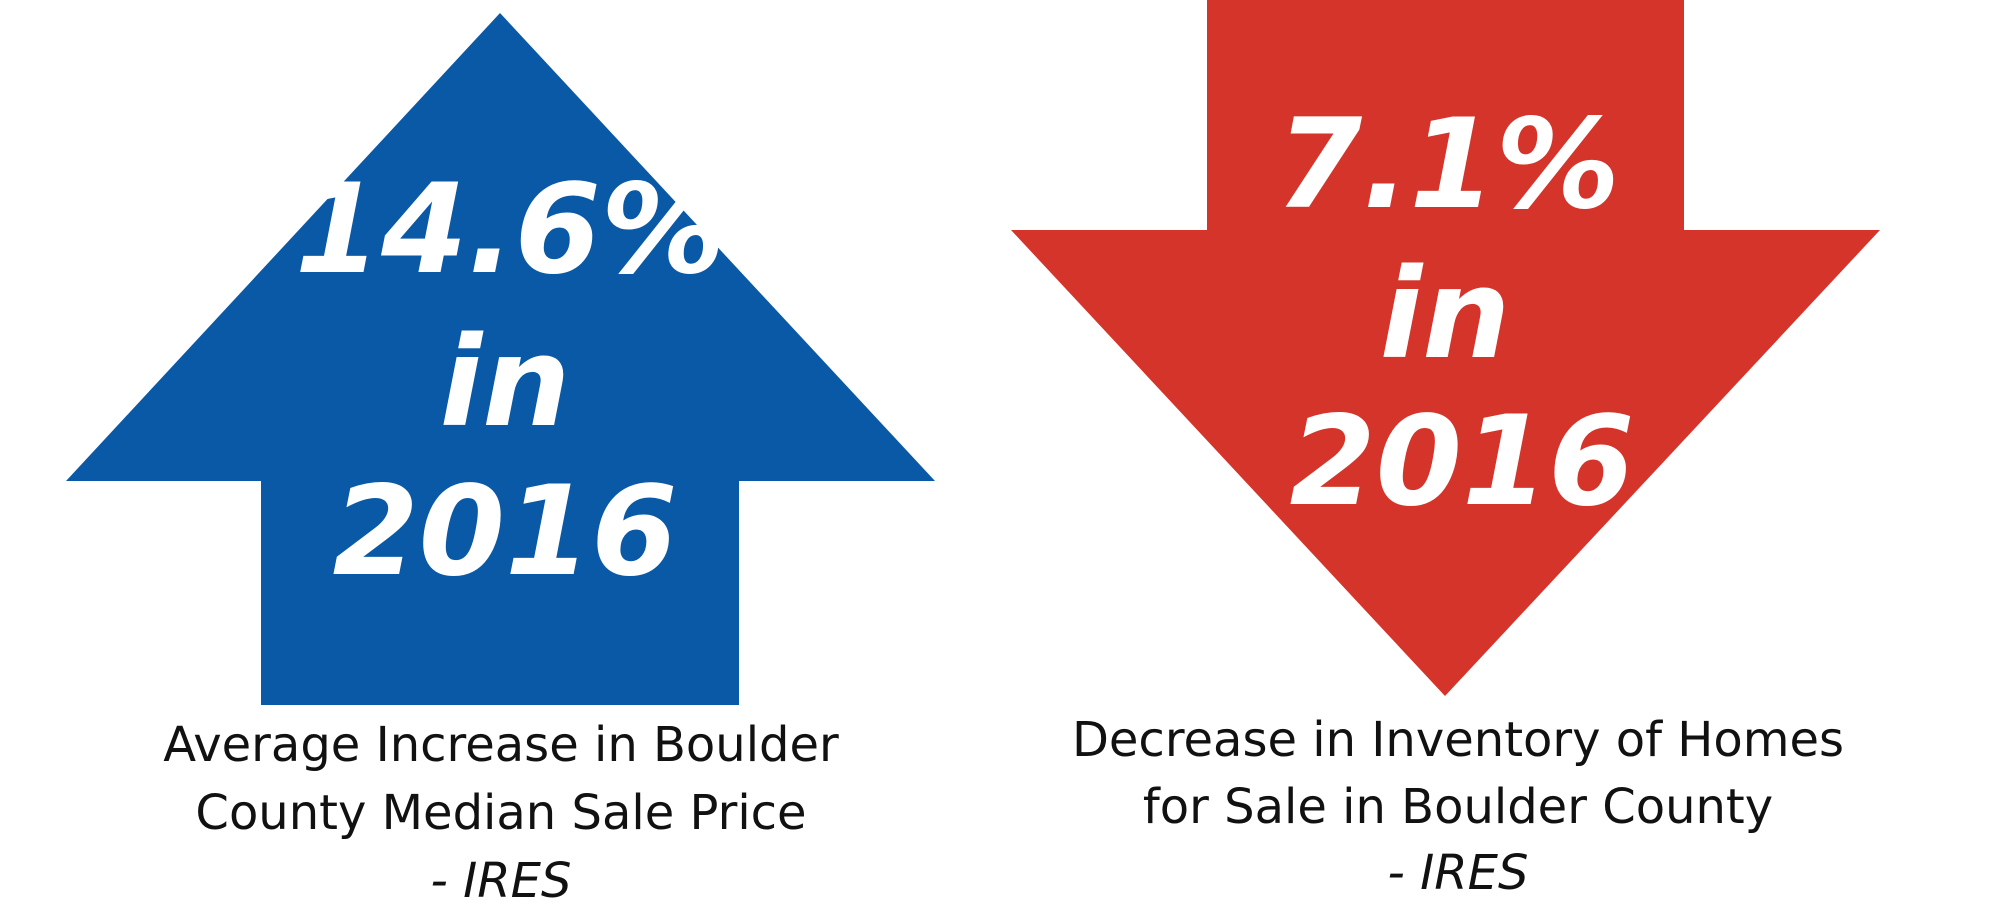  I want to click on caption: Decrease in Inventory of Homes, so click(1458, 740).